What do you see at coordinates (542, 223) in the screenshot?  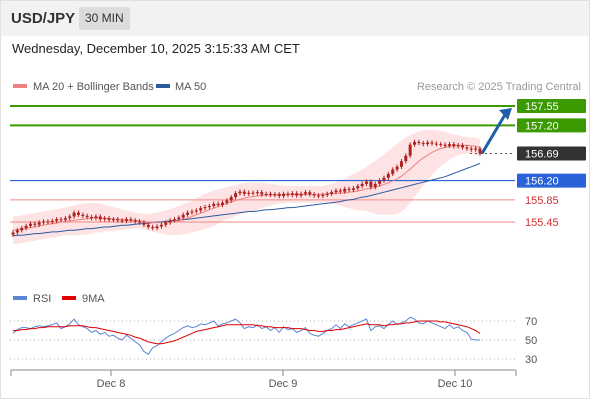 I see `support-level-label: 155.45` at bounding box center [542, 223].